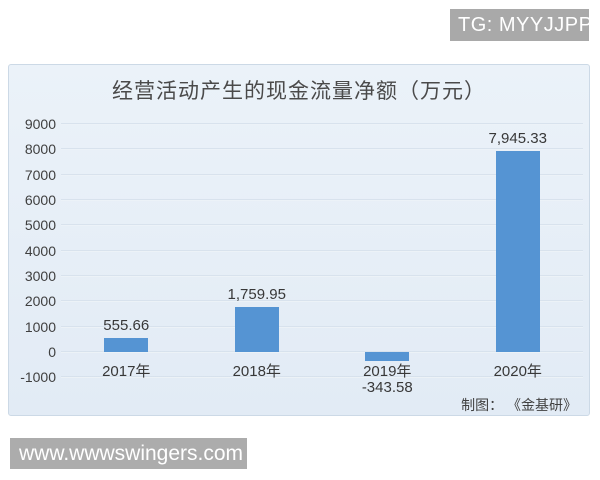 This screenshot has width=600, height=480. Describe the element at coordinates (38, 377) in the screenshot. I see `y-axis-tick-label: -1000` at that location.